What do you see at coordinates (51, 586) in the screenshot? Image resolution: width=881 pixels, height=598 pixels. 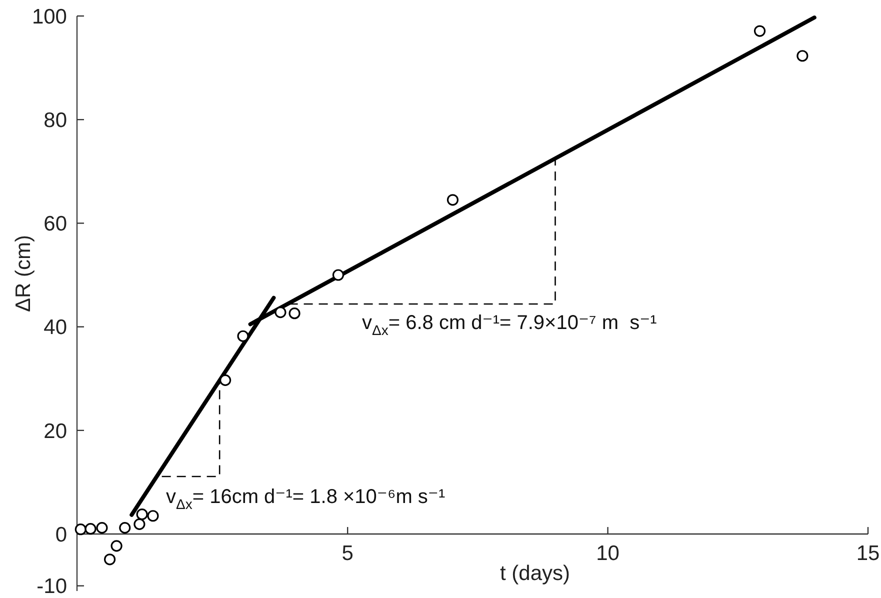 I see `y-tick-label: -10` at bounding box center [51, 586].